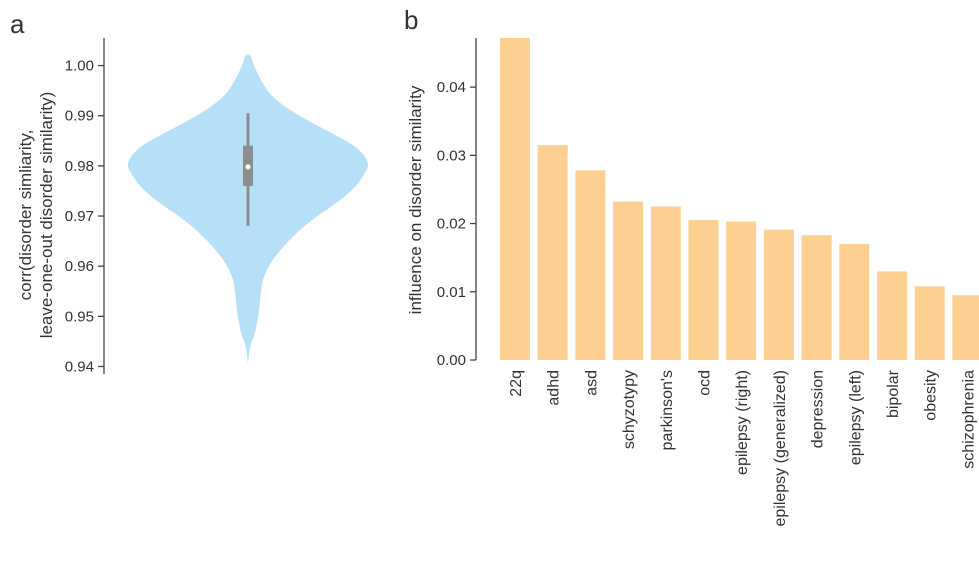 The image size is (979, 565). What do you see at coordinates (451, 87) in the screenshot?
I see `bar-y-tick-label: 0.04` at bounding box center [451, 87].